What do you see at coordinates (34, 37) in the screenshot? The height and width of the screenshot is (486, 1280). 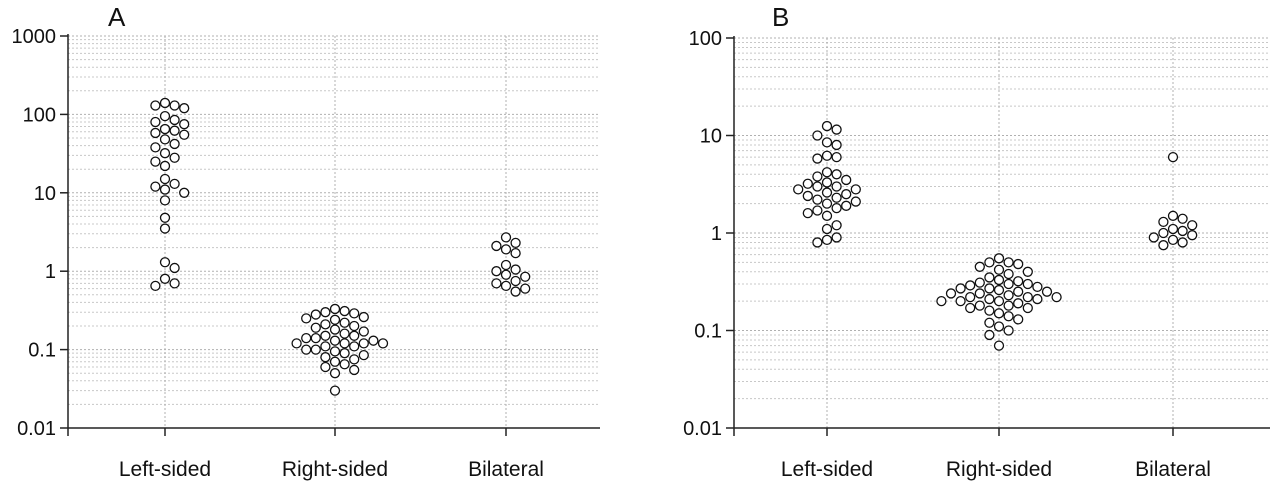 I see `y-tick-label: 1000` at bounding box center [34, 37].